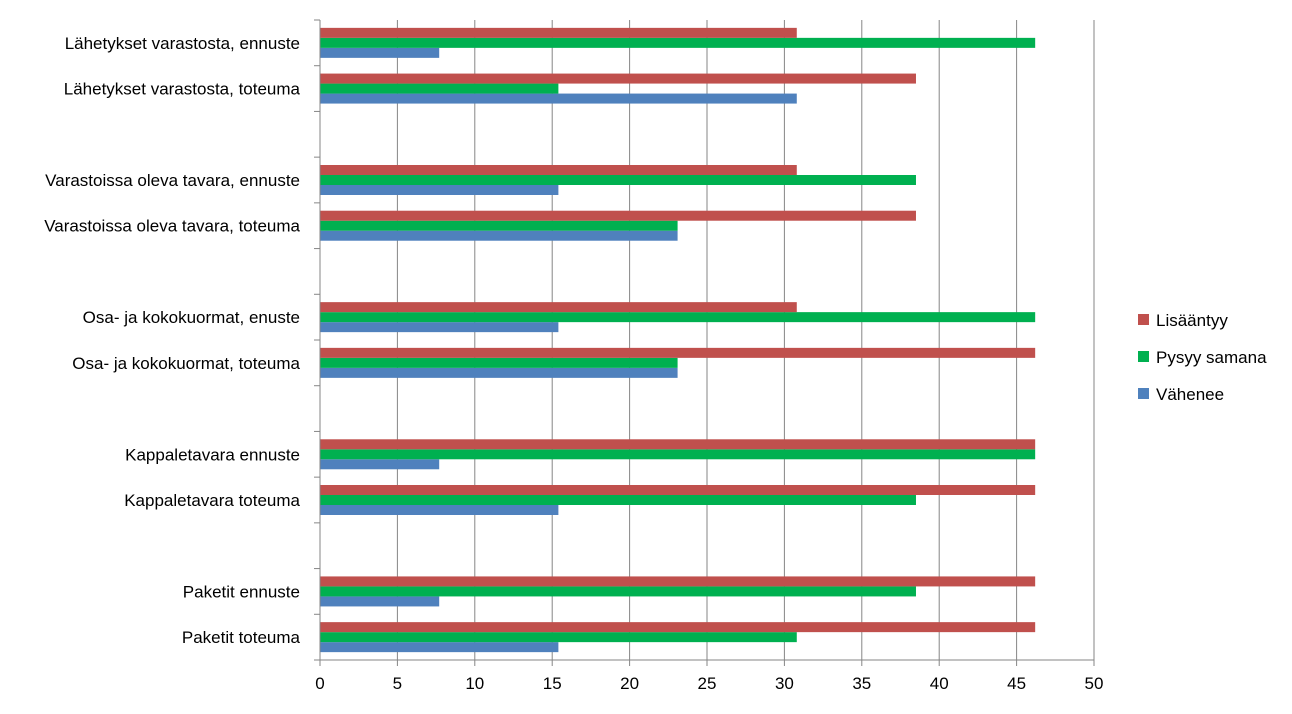 The width and height of the screenshot is (1292, 714). What do you see at coordinates (784, 683) in the screenshot?
I see `x-tick-label: 30` at bounding box center [784, 683].